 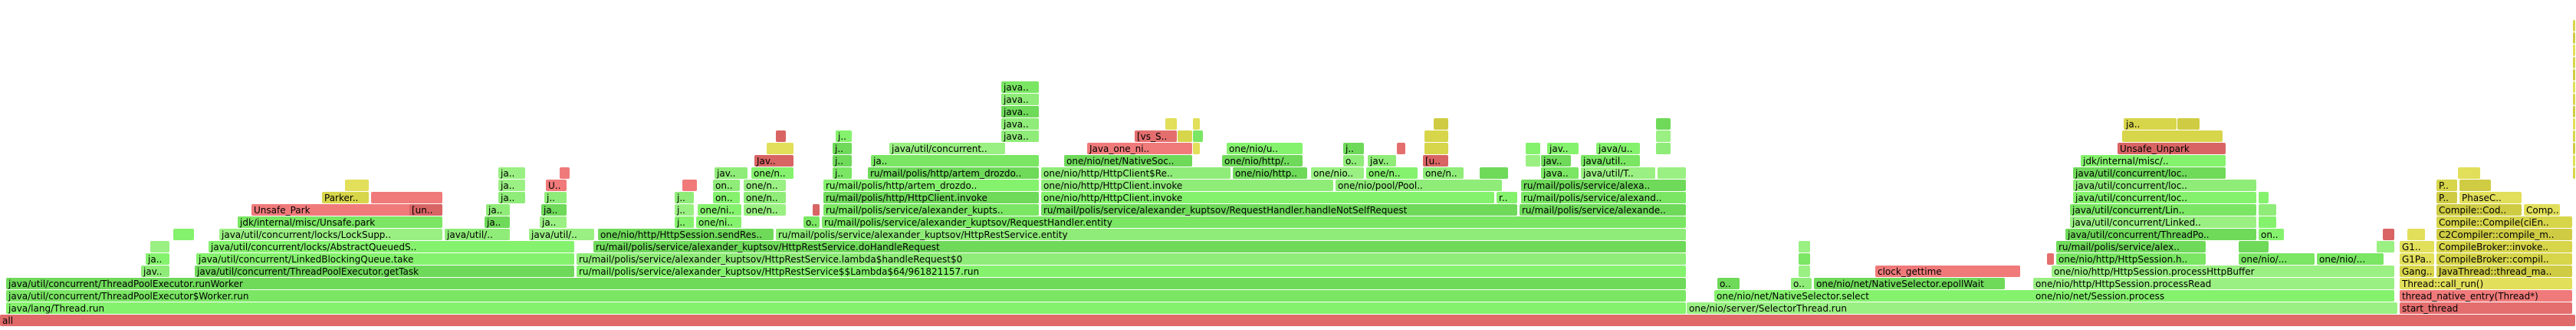 I want to click on flame-frame: java/util/.., so click(x=562, y=234).